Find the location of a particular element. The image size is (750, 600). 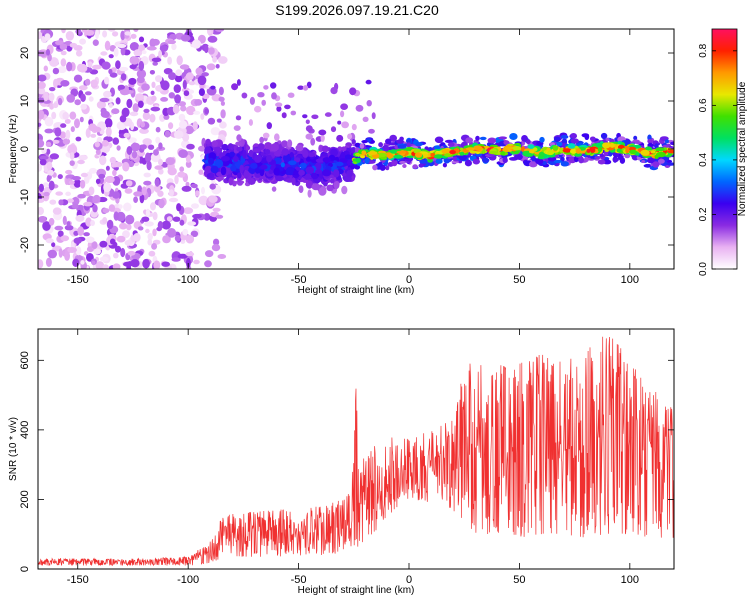

snr-y-tick-label-2: 400 is located at coordinates (25, 430).